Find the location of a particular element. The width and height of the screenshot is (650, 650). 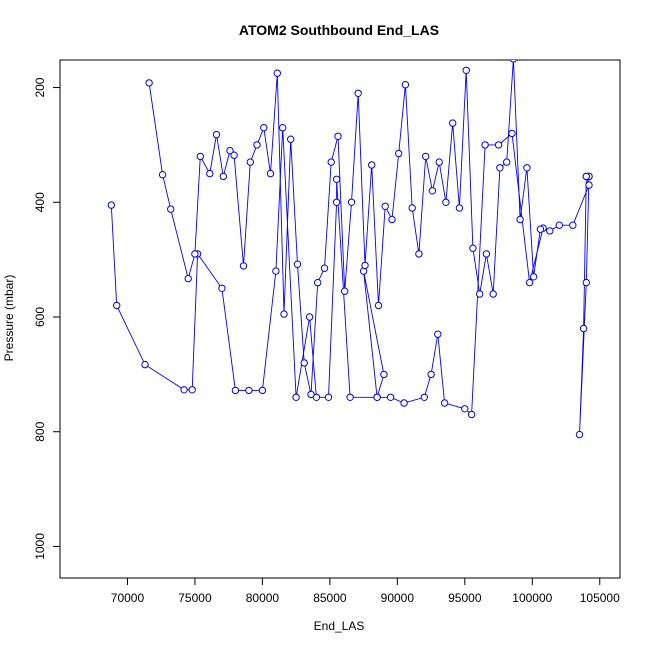

chart-title: ATOM2 Southbound End_LAS is located at coordinates (339, 30).